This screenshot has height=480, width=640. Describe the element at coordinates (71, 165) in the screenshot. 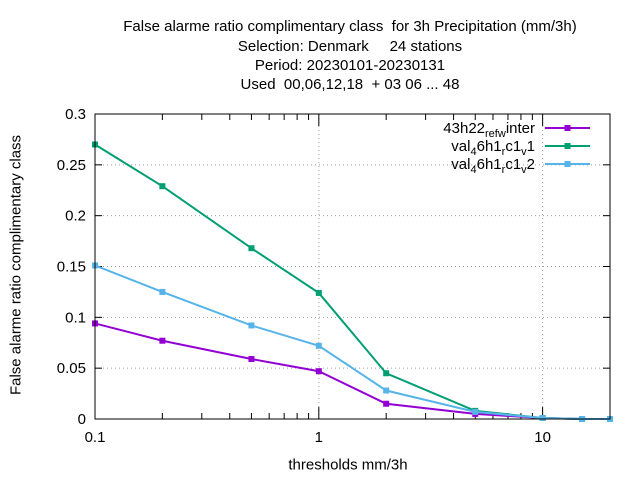

I see `y-tick-label: 0.25` at that location.